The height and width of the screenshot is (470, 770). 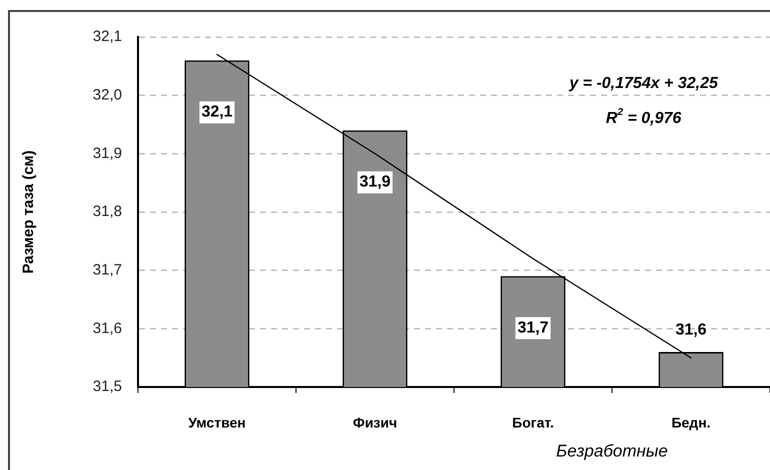 What do you see at coordinates (612, 451) in the screenshot?
I see `x-axis-title: Безработные` at bounding box center [612, 451].